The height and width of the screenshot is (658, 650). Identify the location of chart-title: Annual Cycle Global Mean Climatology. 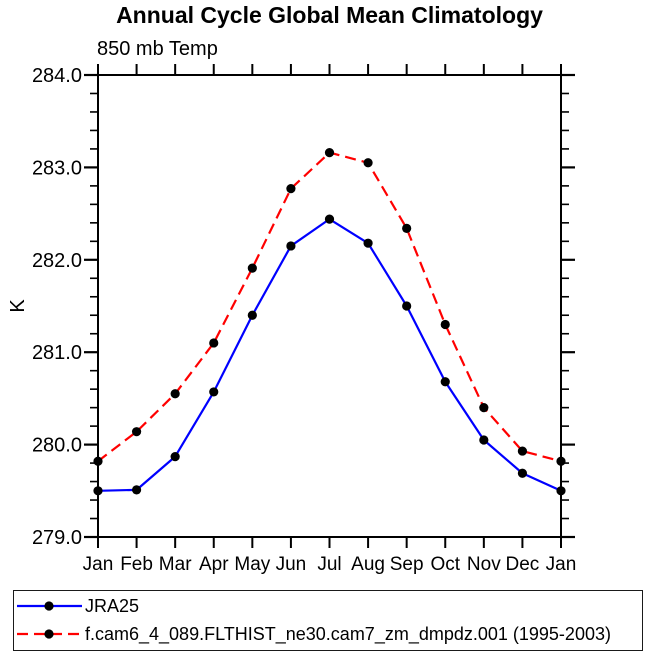
(329, 15).